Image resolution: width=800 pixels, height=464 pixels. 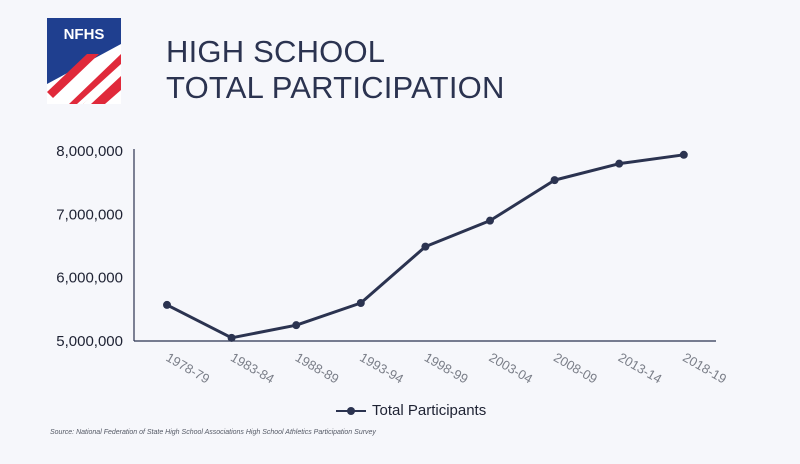 I want to click on title-line-1: HIGH SCHOOL, so click(x=276, y=51).